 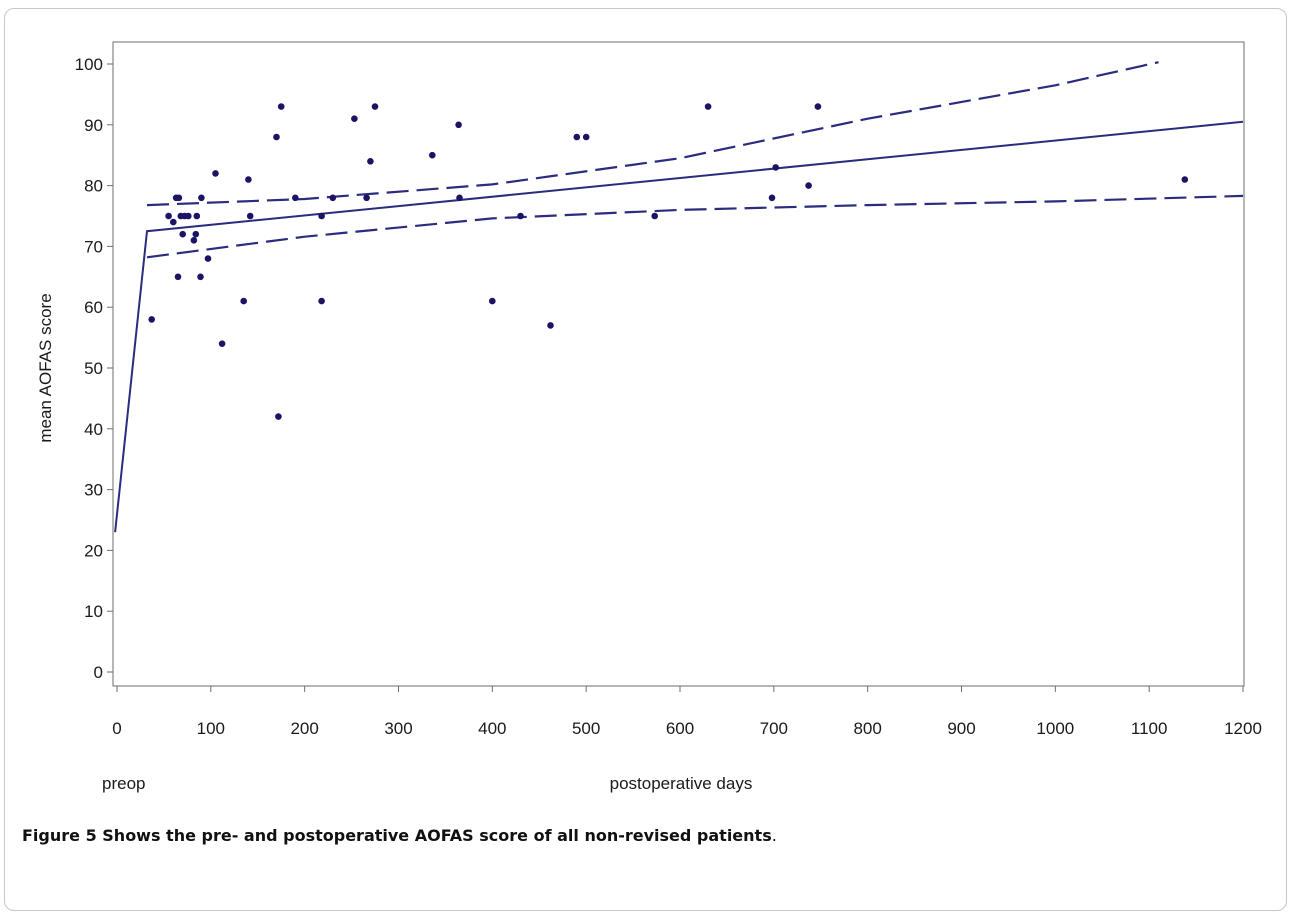 What do you see at coordinates (93, 611) in the screenshot?
I see `y-tick-label: 10` at bounding box center [93, 611].